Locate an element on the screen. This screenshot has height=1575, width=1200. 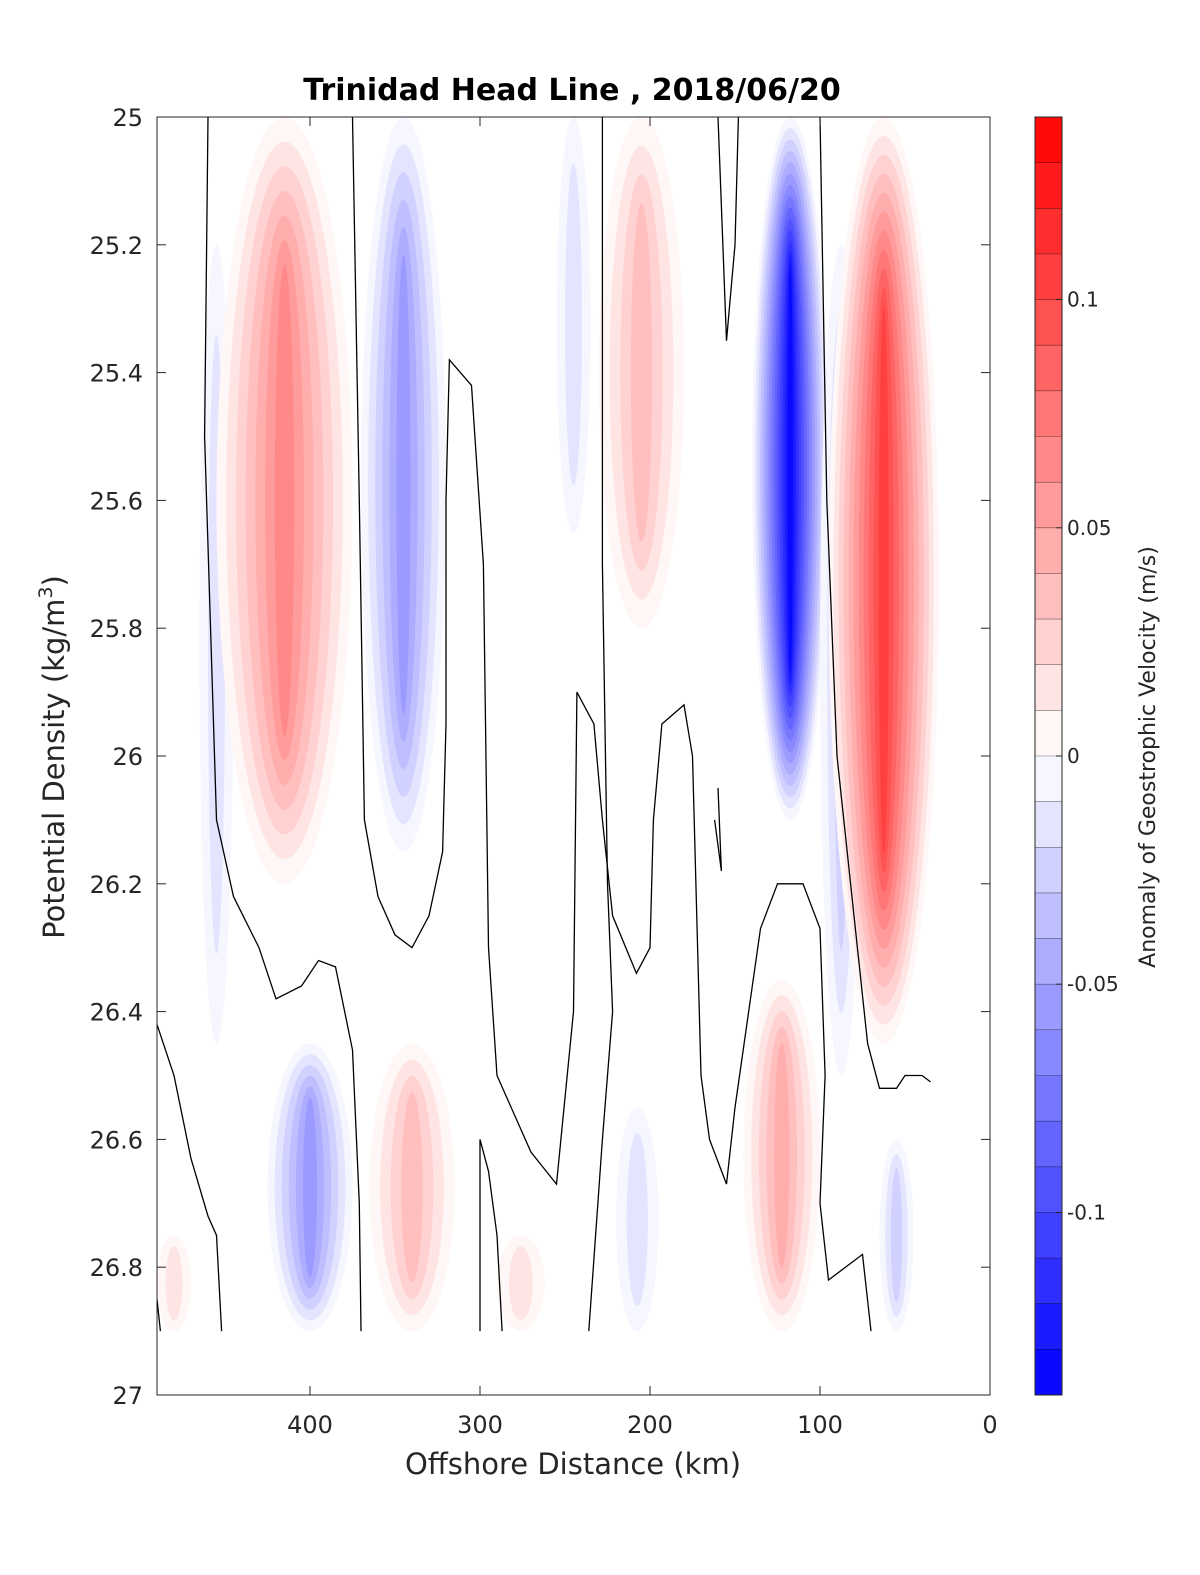
y-tick-label: 25.2 is located at coordinates (116, 246).